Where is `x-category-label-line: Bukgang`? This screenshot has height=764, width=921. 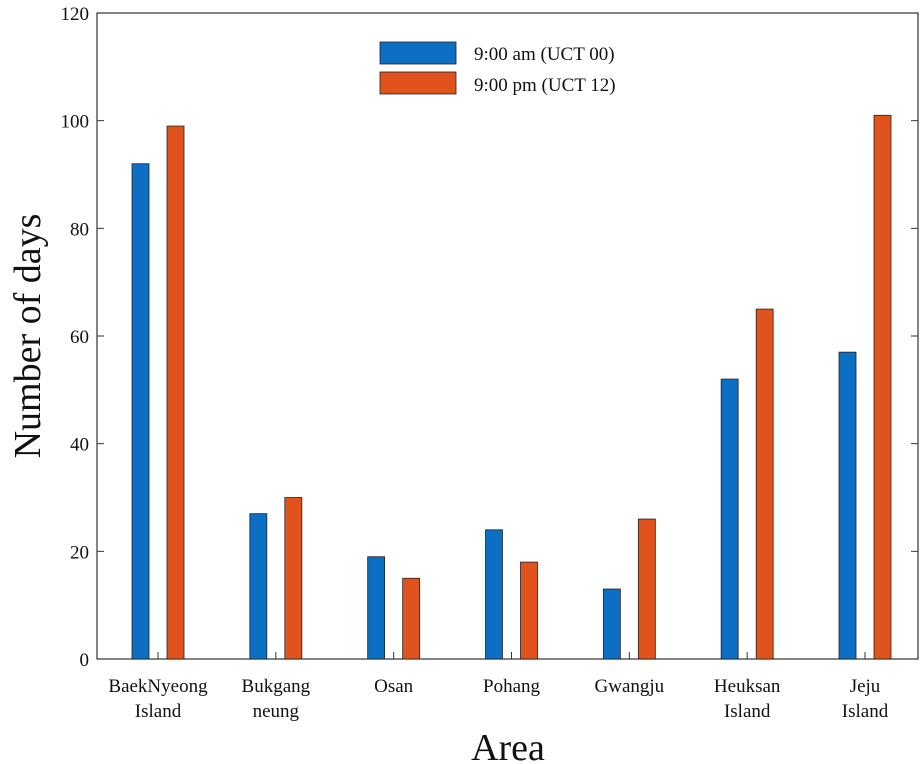 x-category-label-line: Bukgang is located at coordinates (276, 686).